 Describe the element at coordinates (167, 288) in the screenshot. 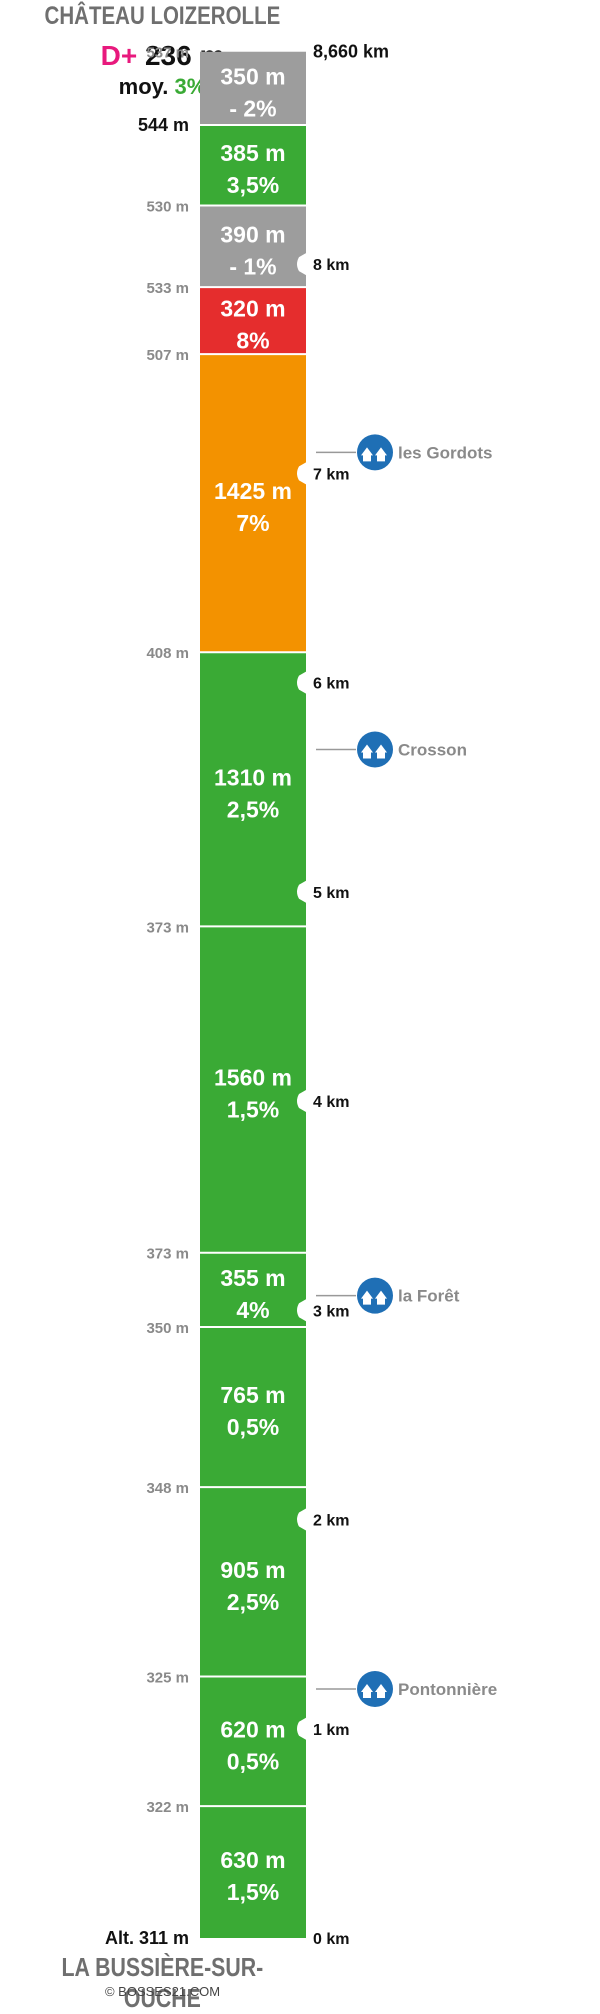

I see `altitude-label: 533 m` at that location.